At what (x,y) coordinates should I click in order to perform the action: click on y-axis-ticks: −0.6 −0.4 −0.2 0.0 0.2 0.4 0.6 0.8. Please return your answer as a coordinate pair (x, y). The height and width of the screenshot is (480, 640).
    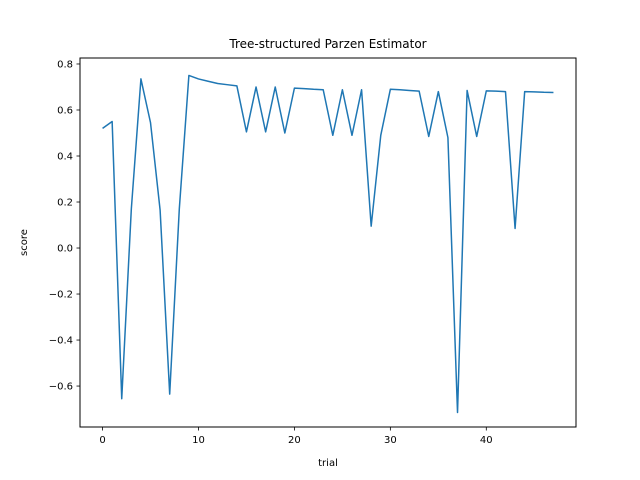
    Looking at the image, I should click on (64, 226).